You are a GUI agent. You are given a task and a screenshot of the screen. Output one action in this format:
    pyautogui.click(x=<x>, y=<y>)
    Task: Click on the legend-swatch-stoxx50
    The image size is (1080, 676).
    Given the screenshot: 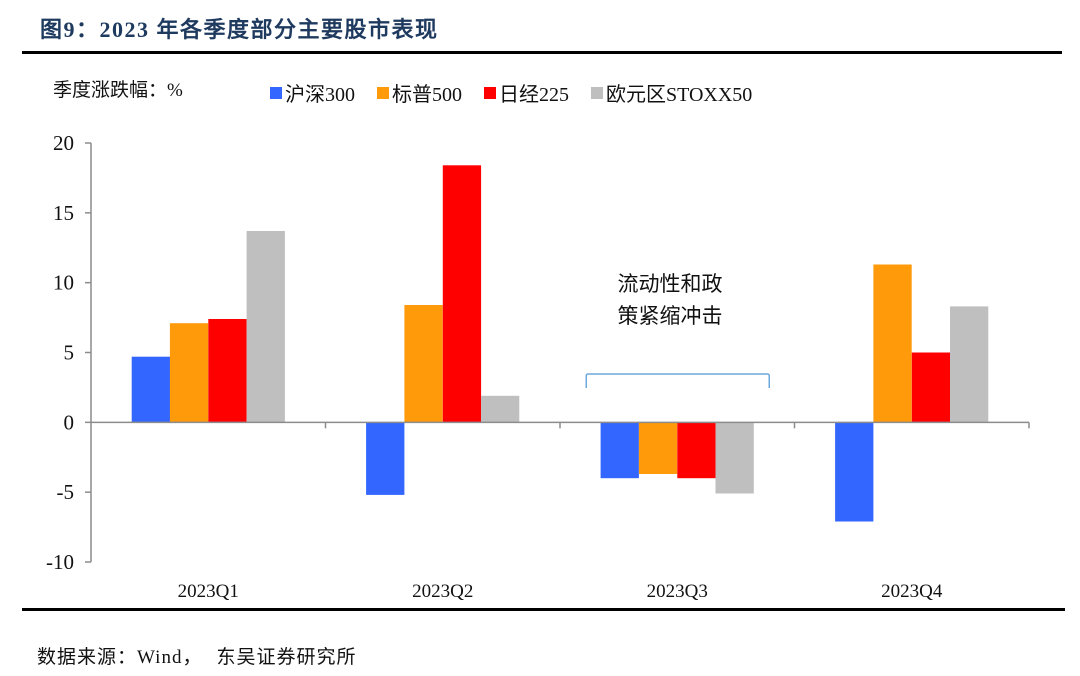 What is the action you would take?
    pyautogui.click(x=597, y=92)
    